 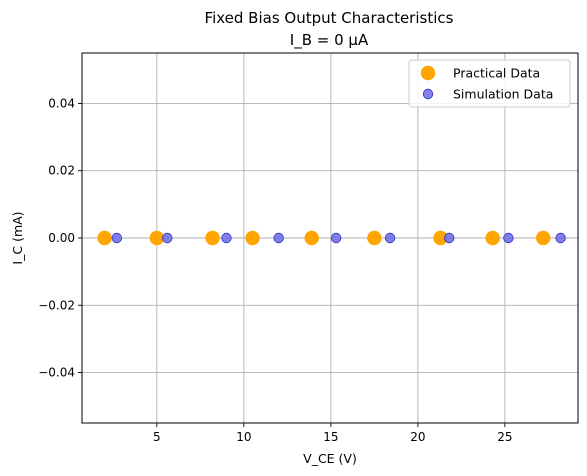 What do you see at coordinates (329, 40) in the screenshot?
I see `chart-subtitle: I_B = 0 µA` at bounding box center [329, 40].